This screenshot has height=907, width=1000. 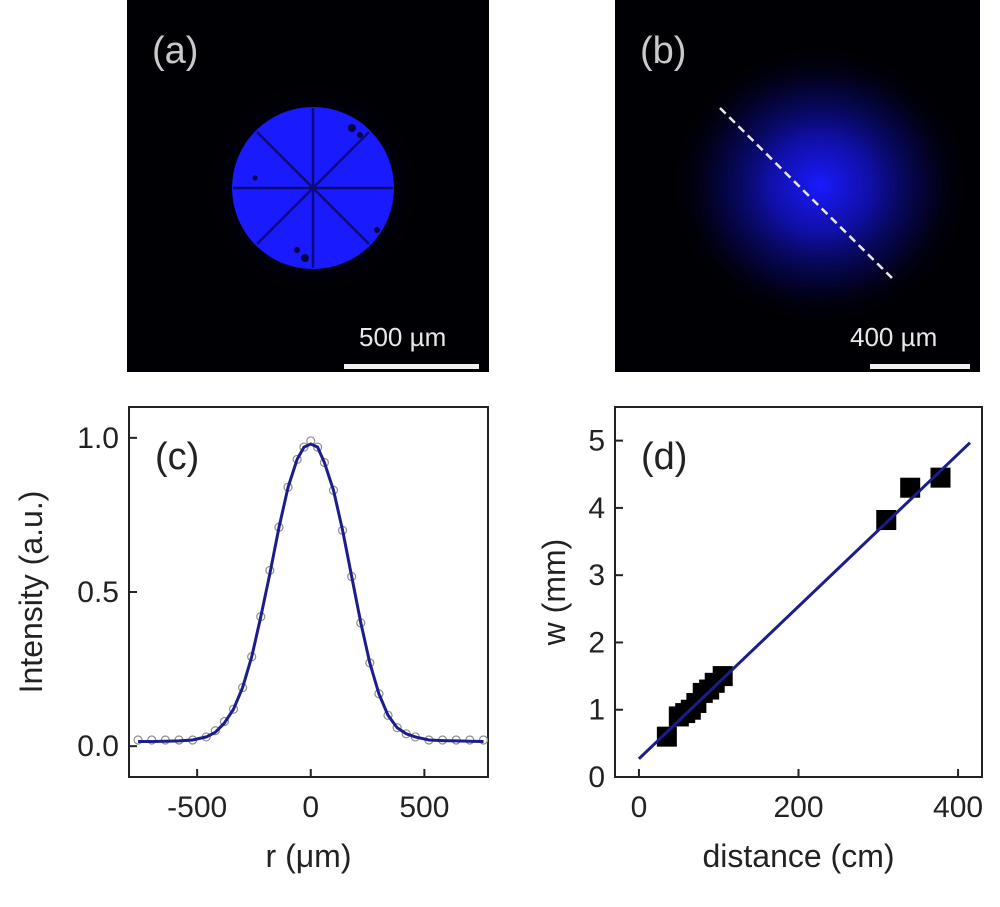 I want to click on x-axis-label: distance (cm), so click(x=798, y=856).